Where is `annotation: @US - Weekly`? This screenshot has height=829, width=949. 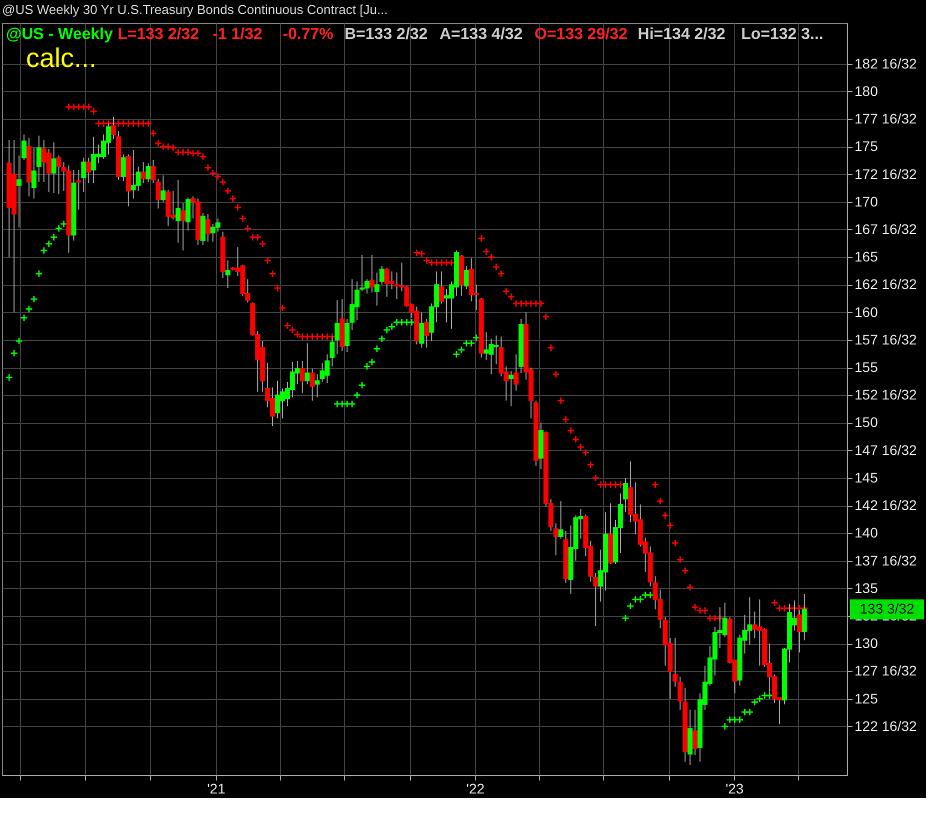
annotation: @US - Weekly is located at coordinates (59, 34).